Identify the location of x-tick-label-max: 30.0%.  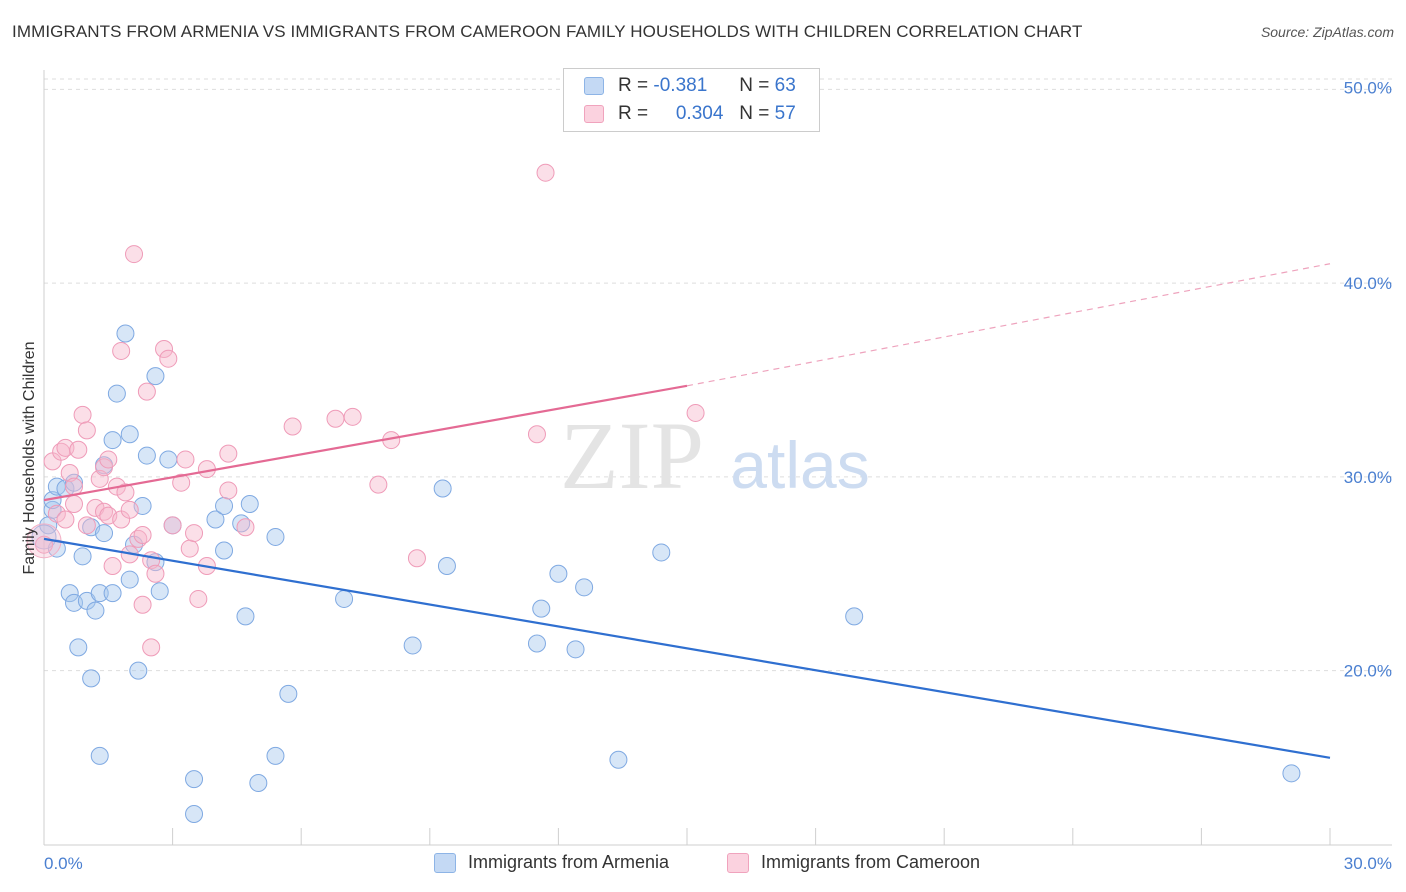
(1368, 863).